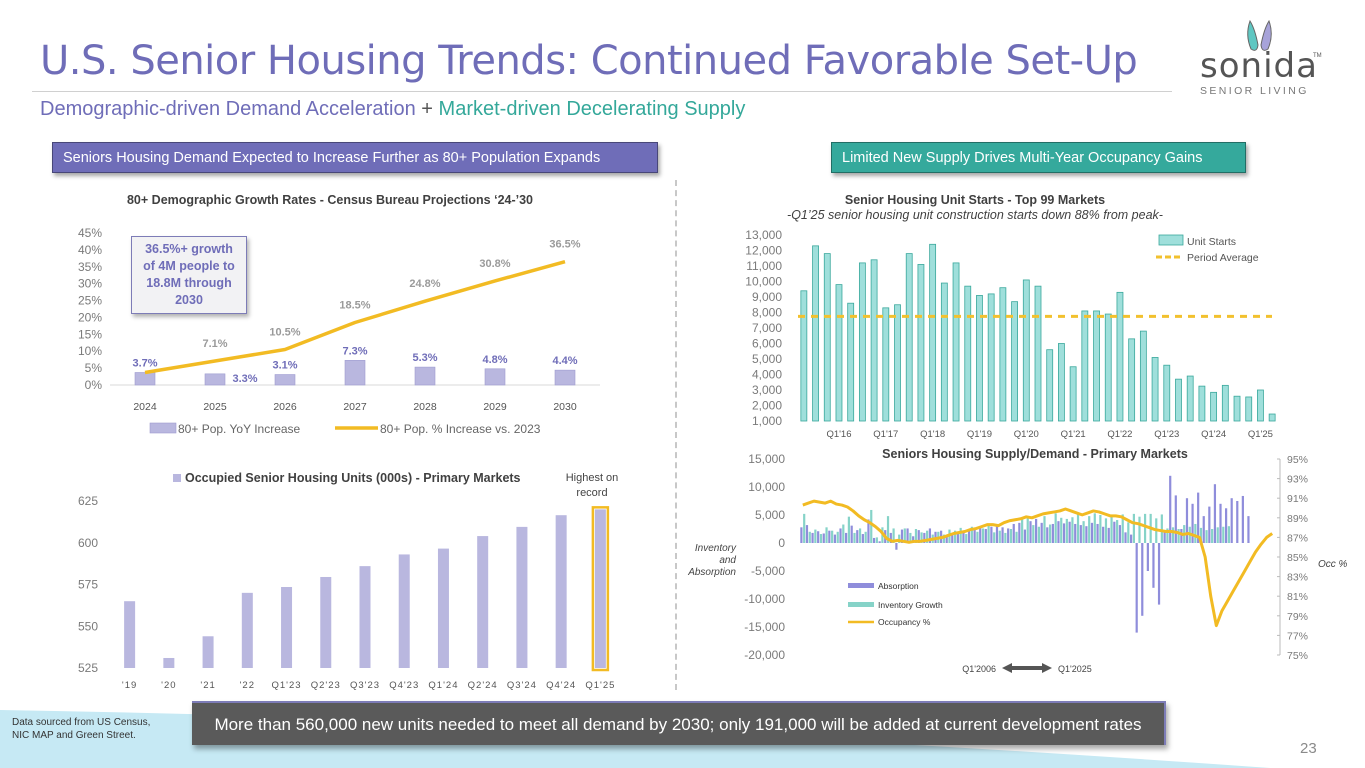 The image size is (1365, 768). I want to click on legend-swatch-inventory, so click(861, 604).